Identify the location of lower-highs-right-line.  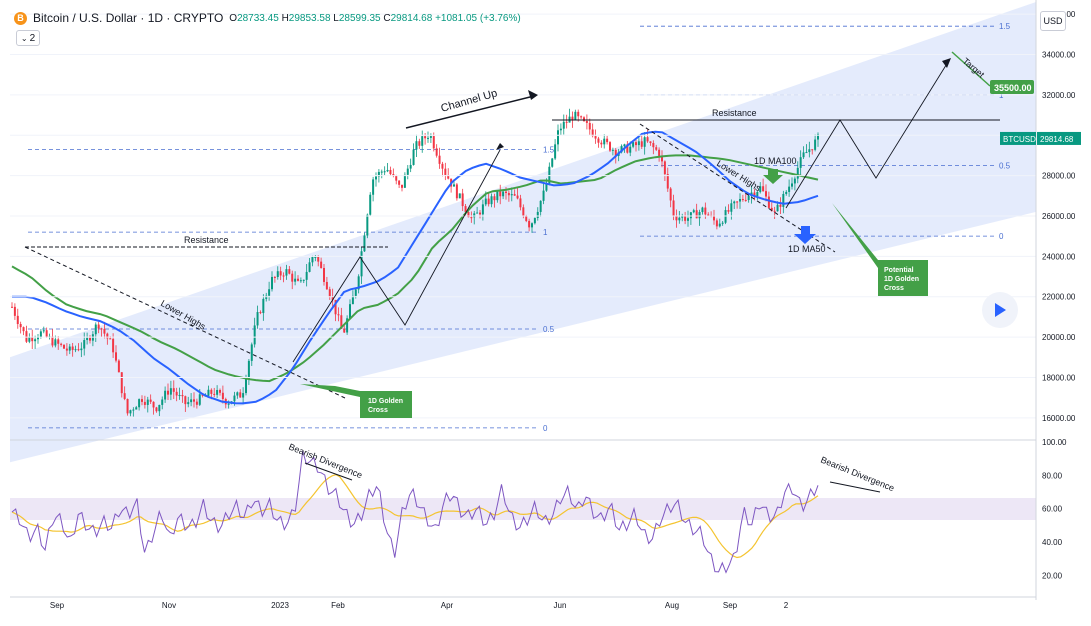
(737, 188).